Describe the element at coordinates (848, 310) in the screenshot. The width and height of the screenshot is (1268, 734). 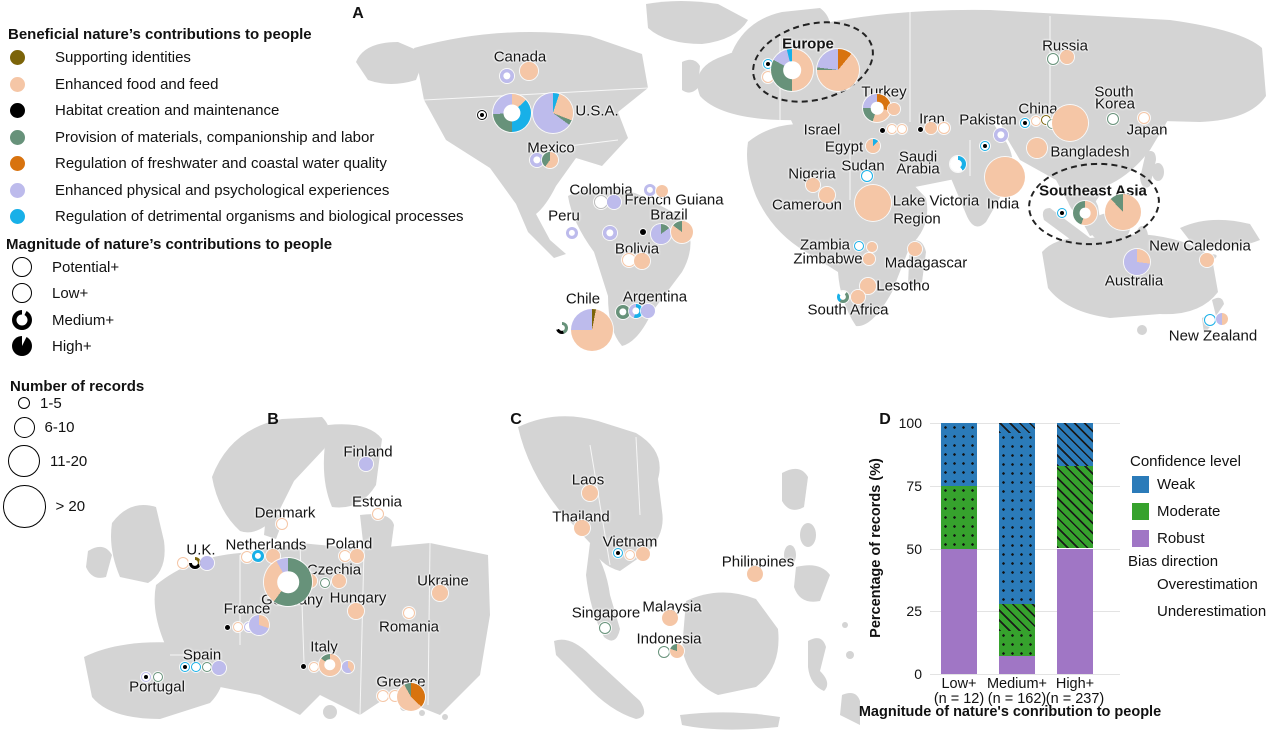
I see `country-label: South Africa` at that location.